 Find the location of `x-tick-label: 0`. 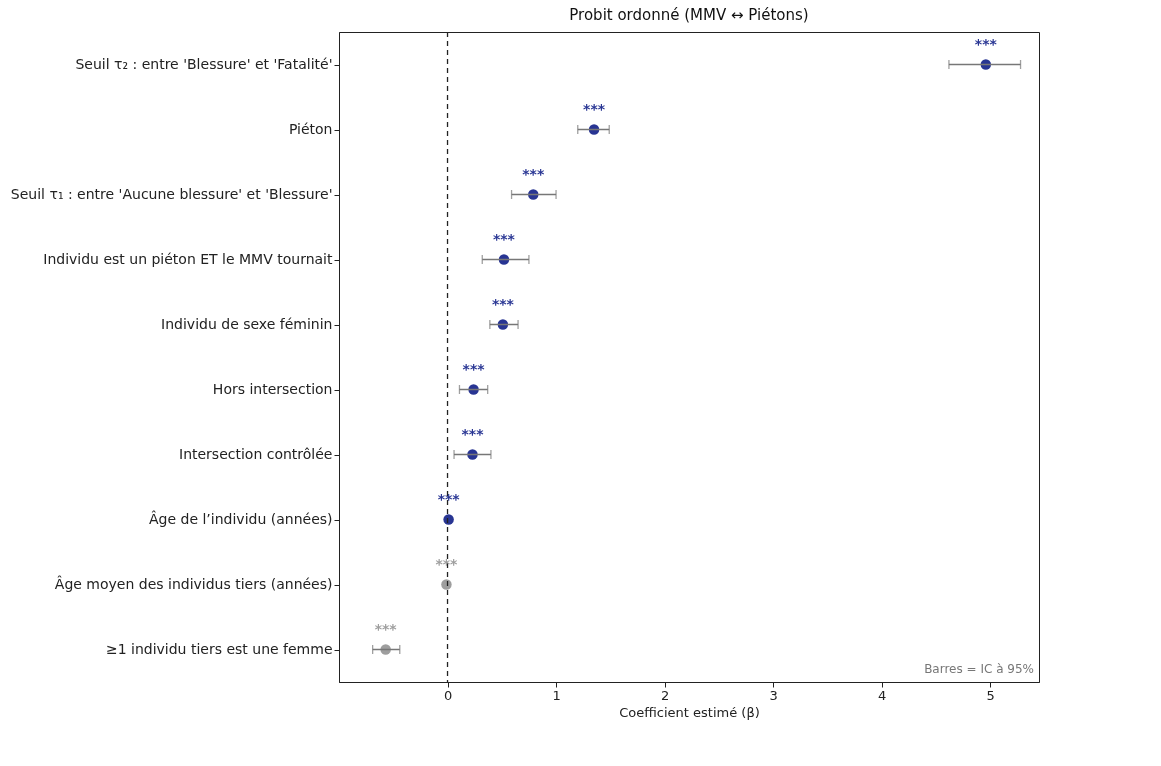

x-tick-label: 0 is located at coordinates (448, 695).